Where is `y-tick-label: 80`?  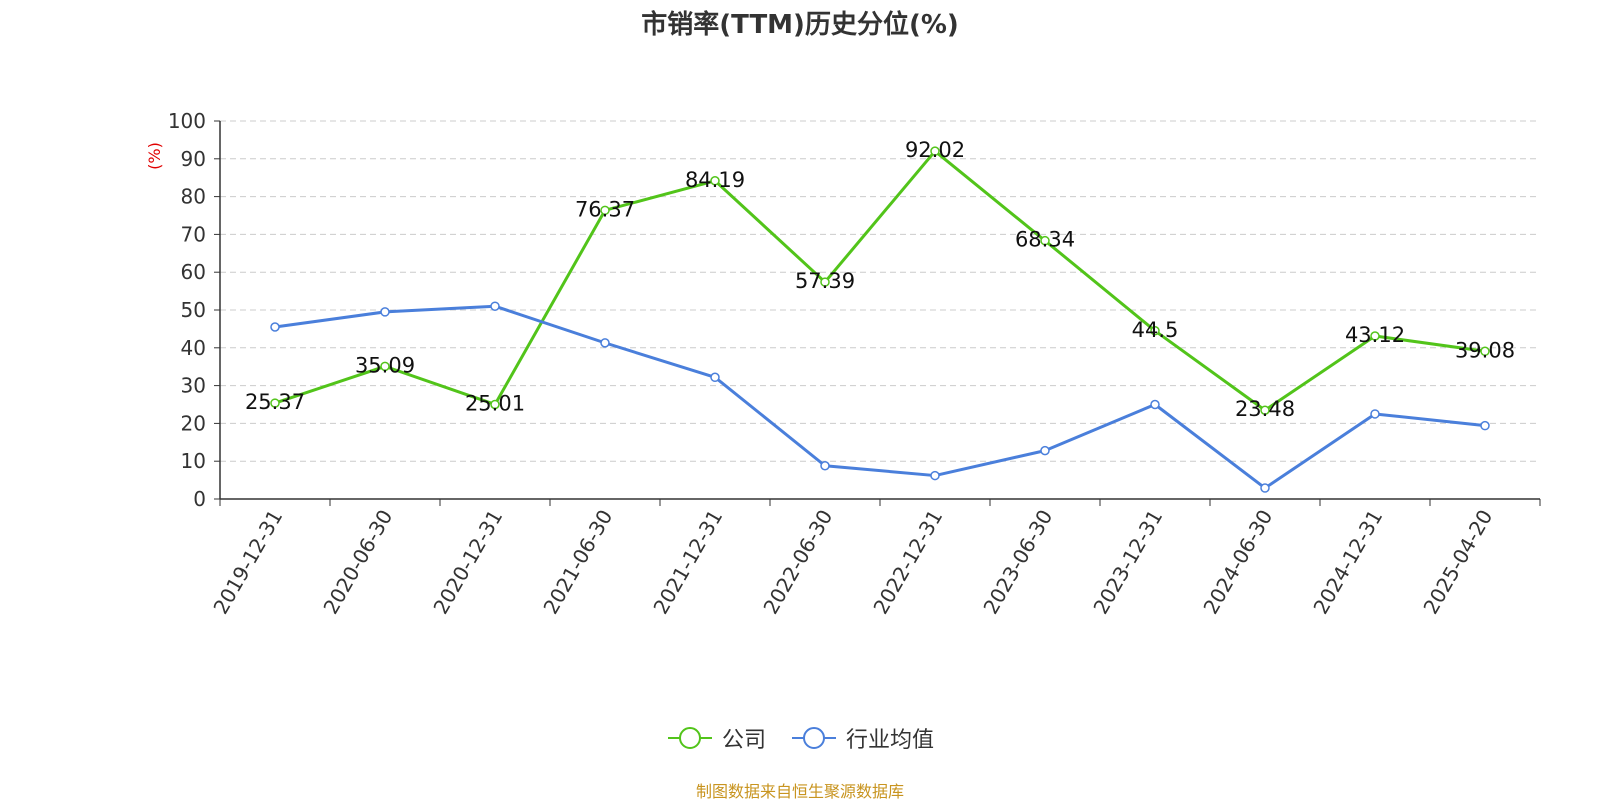 y-tick-label: 80 is located at coordinates (193, 197).